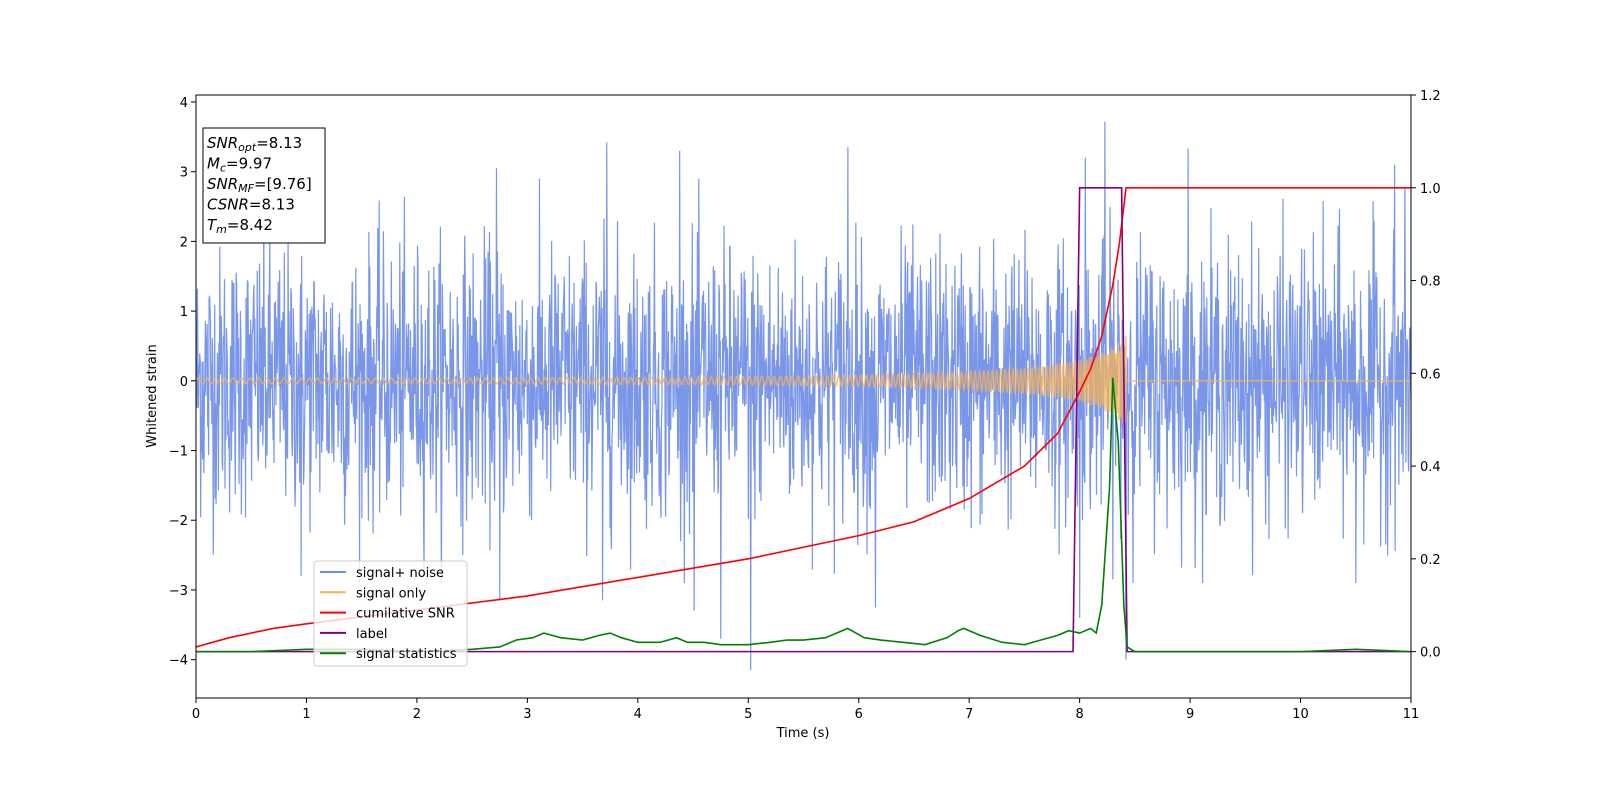 Image resolution: width=1600 pixels, height=800 pixels. Describe the element at coordinates (240, 226) in the screenshot. I see `annotation-line: Tm=8.42` at that location.